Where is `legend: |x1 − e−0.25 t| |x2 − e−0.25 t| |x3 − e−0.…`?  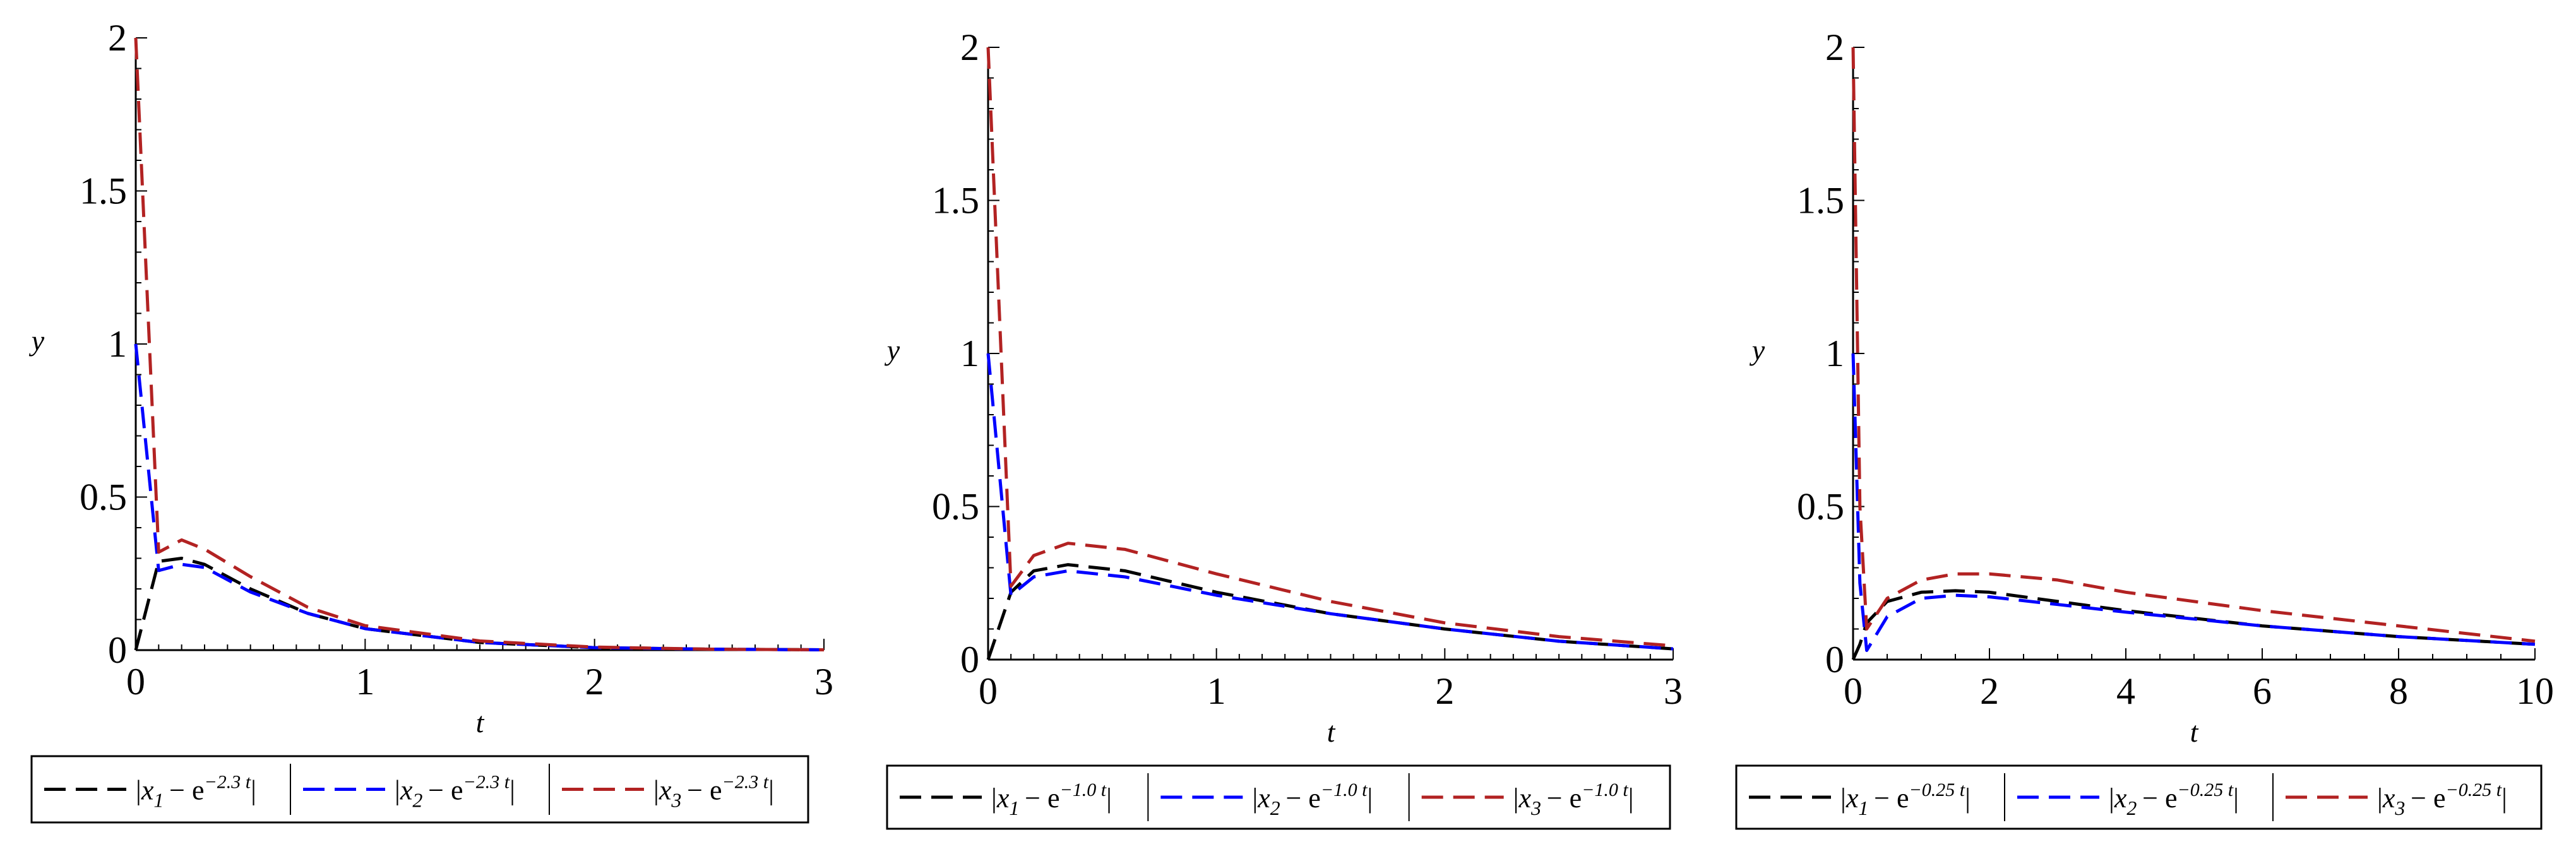
legend: |x1 − e−0.25 t| |x2 − e−0.25 t| |x3 − e−0.… is located at coordinates (2139, 797).